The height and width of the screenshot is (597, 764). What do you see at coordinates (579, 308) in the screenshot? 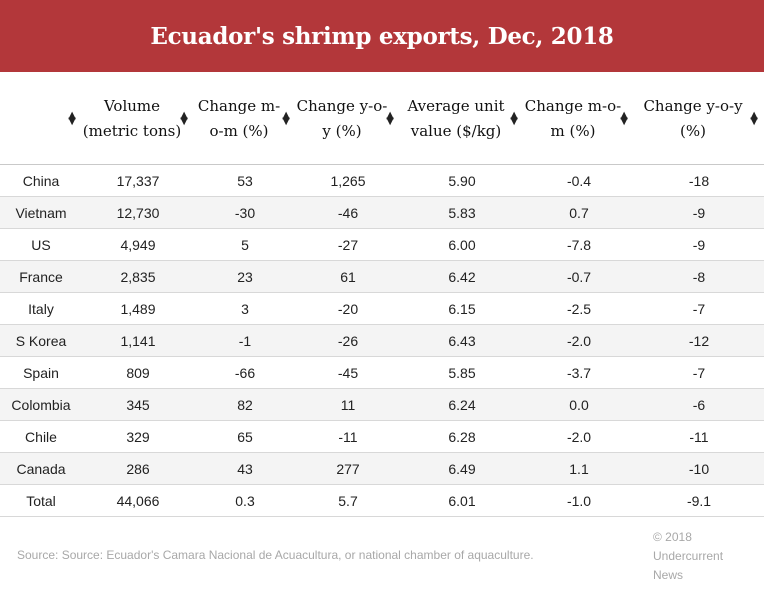
I see `table-cell-unit-value-change-mom: -2.5` at bounding box center [579, 308].